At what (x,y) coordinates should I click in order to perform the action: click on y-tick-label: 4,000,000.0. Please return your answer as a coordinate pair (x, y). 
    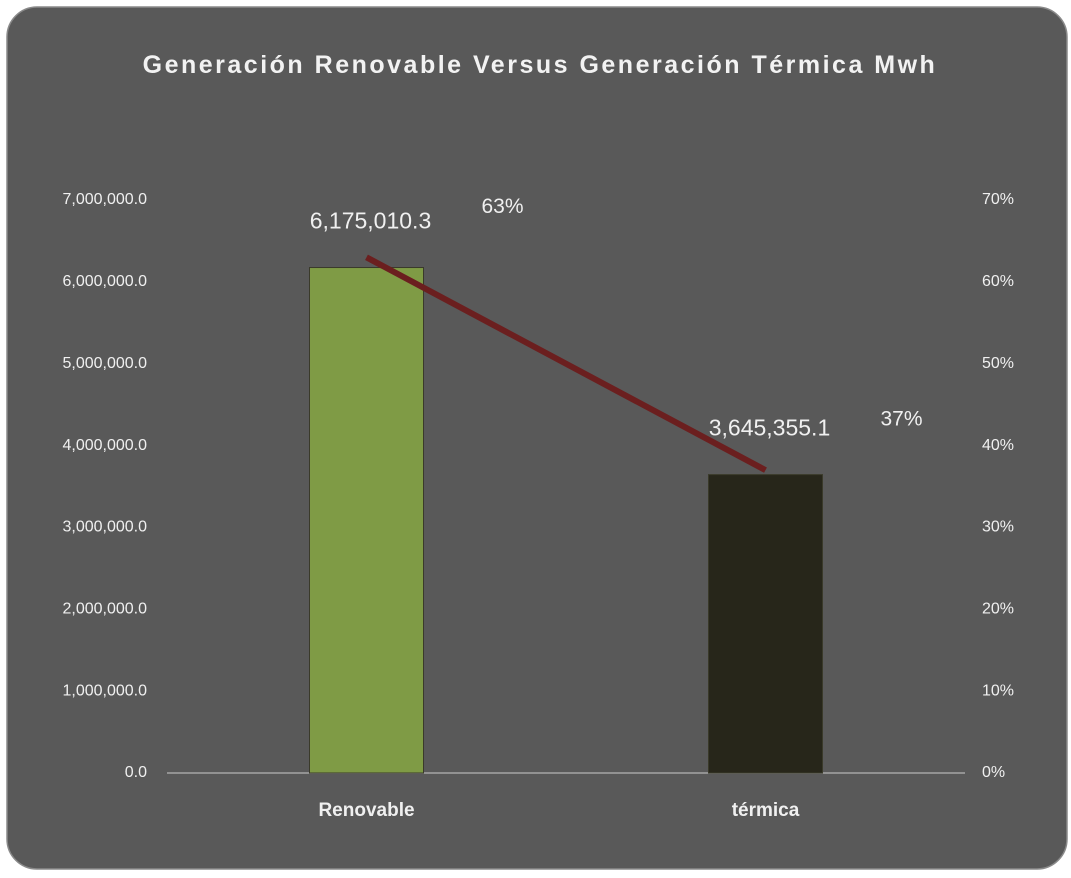
    Looking at the image, I should click on (104, 445).